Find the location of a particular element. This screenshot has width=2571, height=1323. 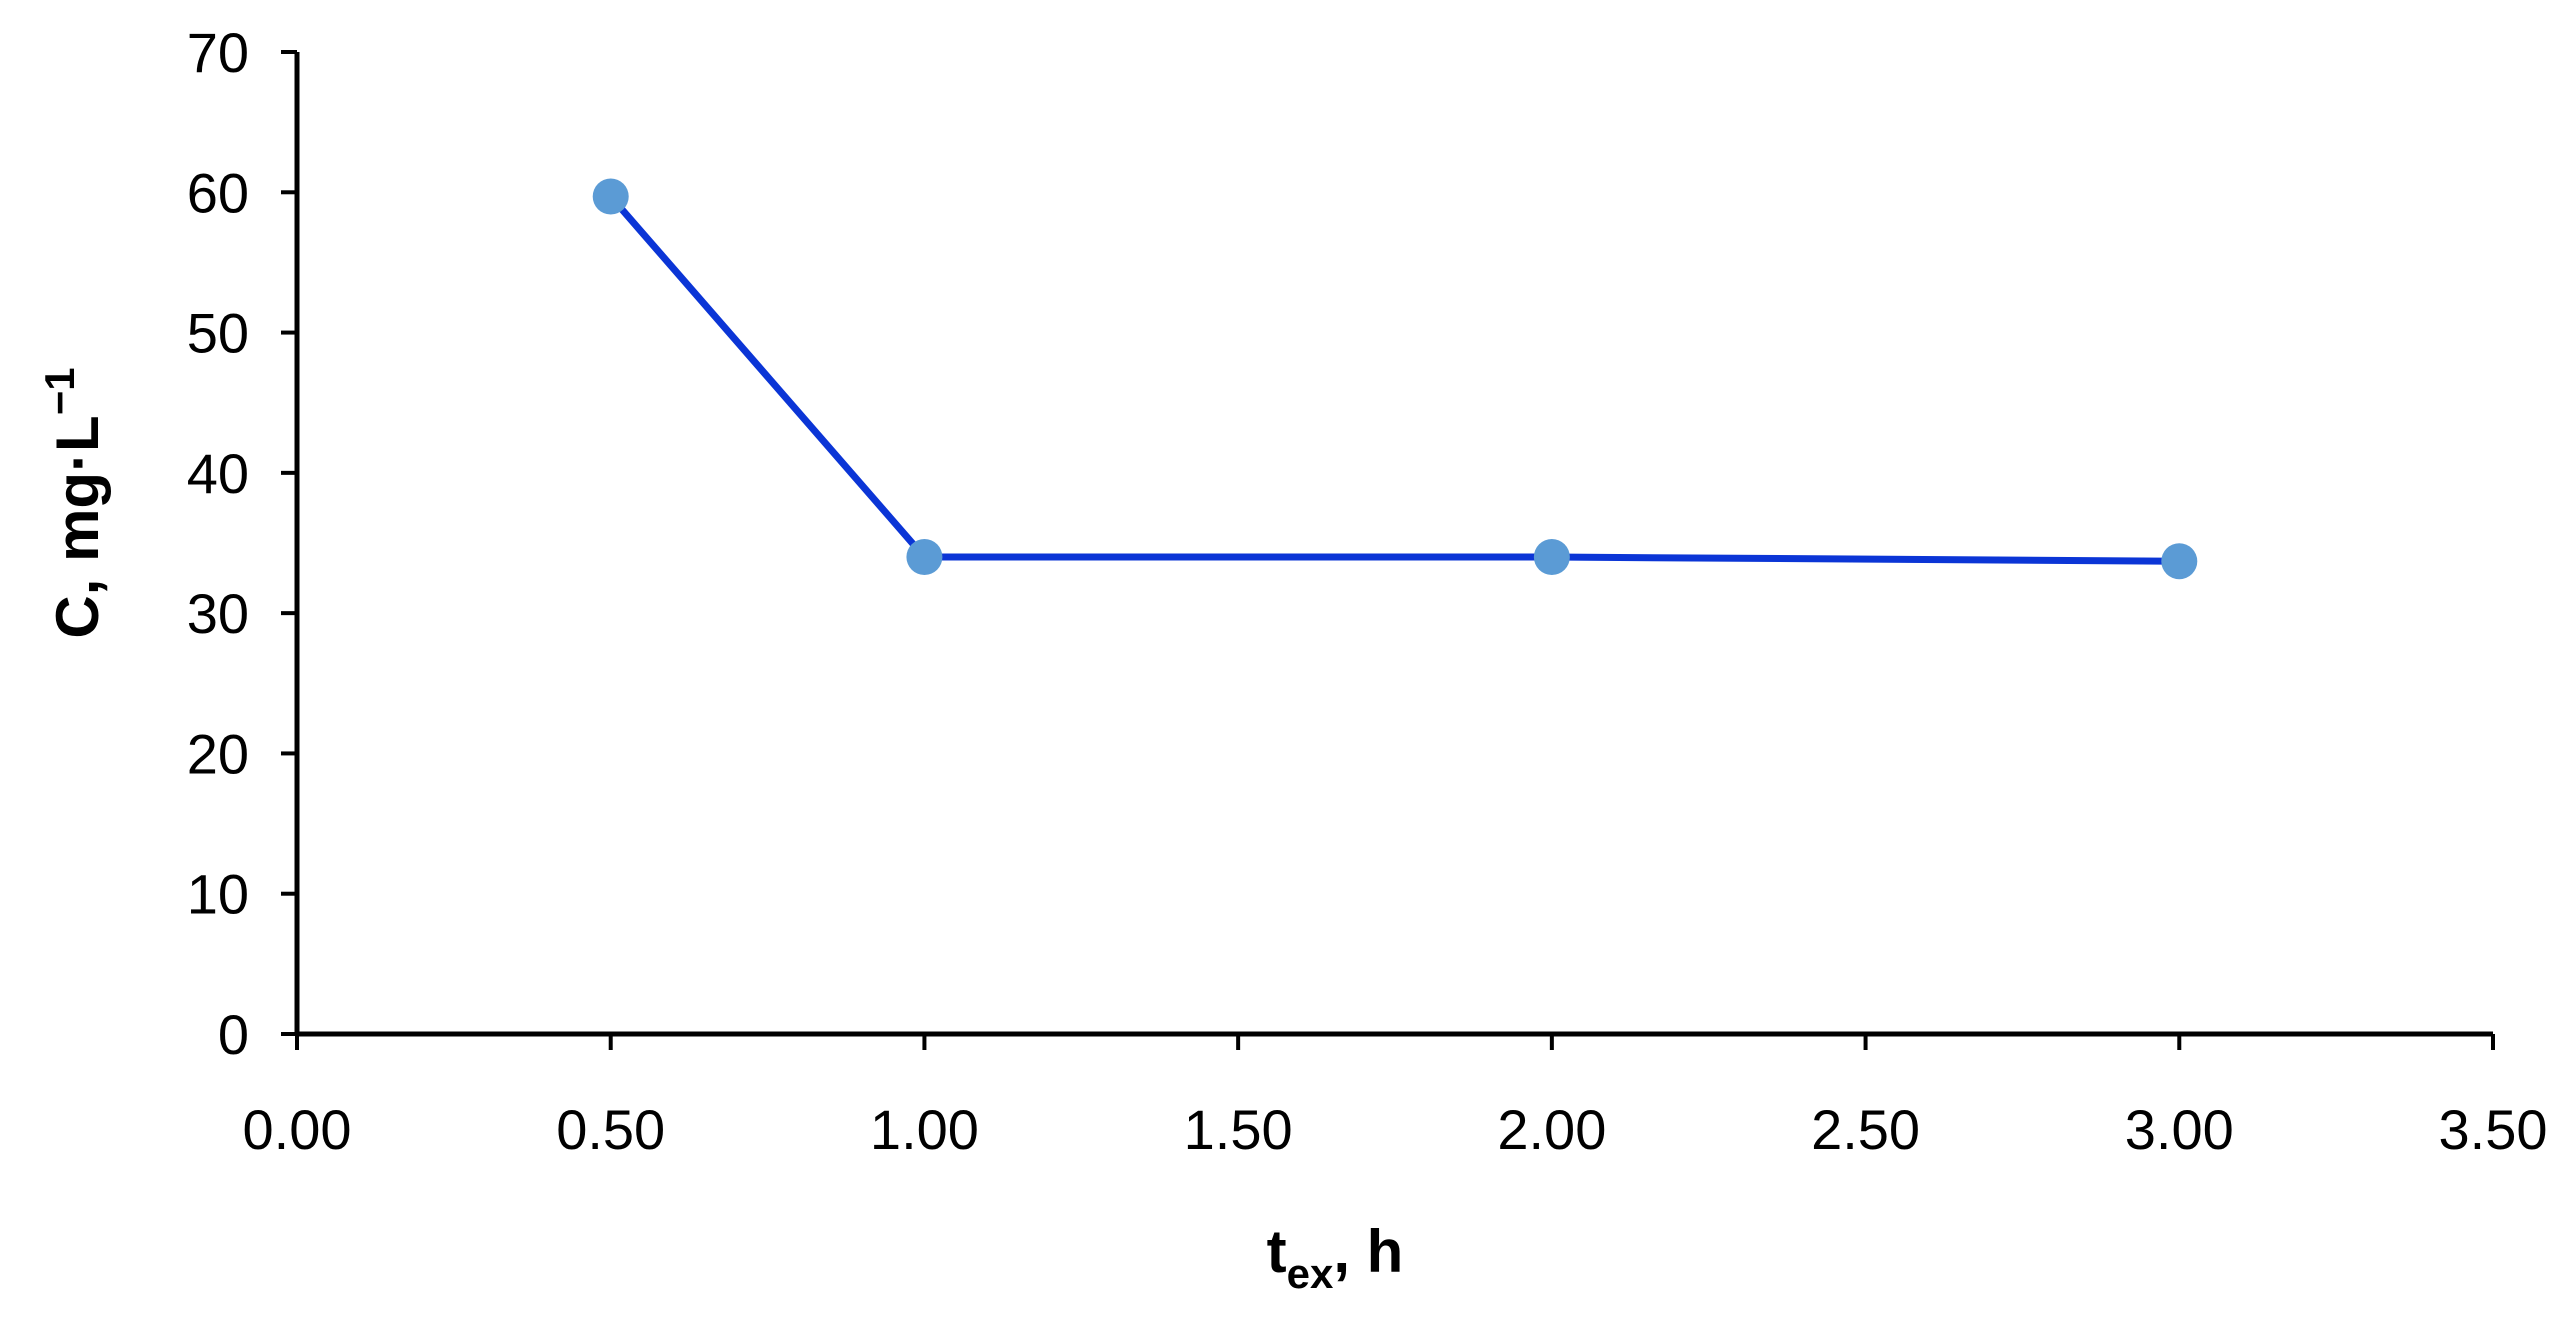

x-tick-label: 3.00 is located at coordinates (2179, 1129).